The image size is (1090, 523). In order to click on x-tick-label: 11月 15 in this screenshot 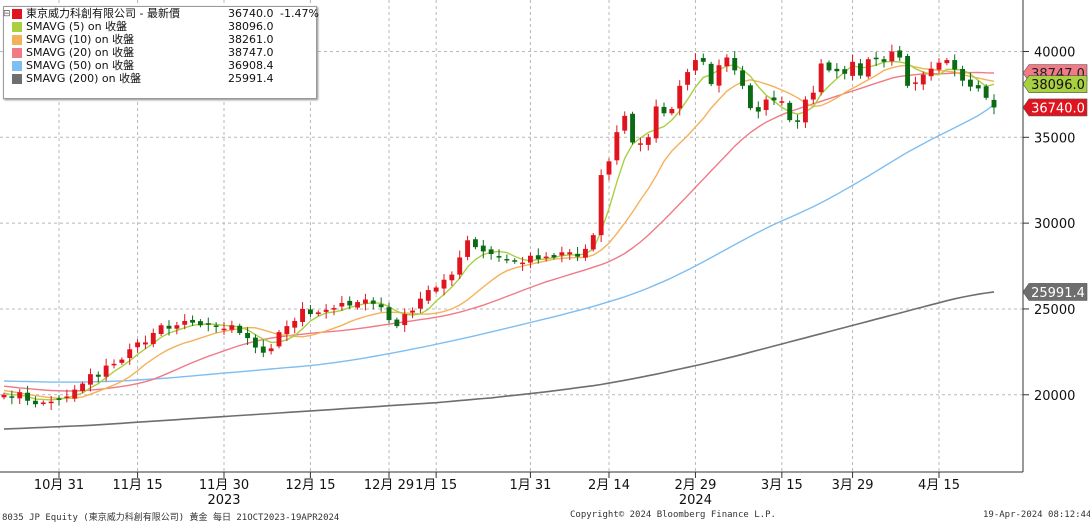, I will do `click(137, 485)`.